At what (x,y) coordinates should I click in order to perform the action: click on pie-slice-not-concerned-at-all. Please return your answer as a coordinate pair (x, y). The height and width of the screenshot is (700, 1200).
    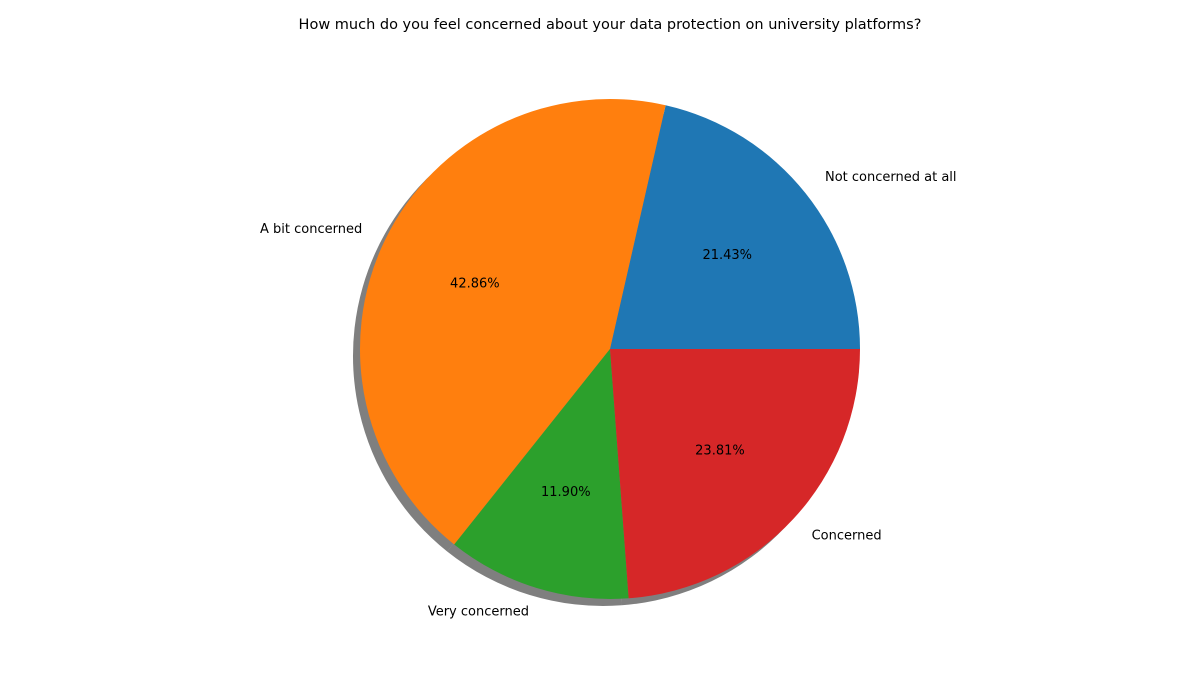
    Looking at the image, I should click on (735, 227).